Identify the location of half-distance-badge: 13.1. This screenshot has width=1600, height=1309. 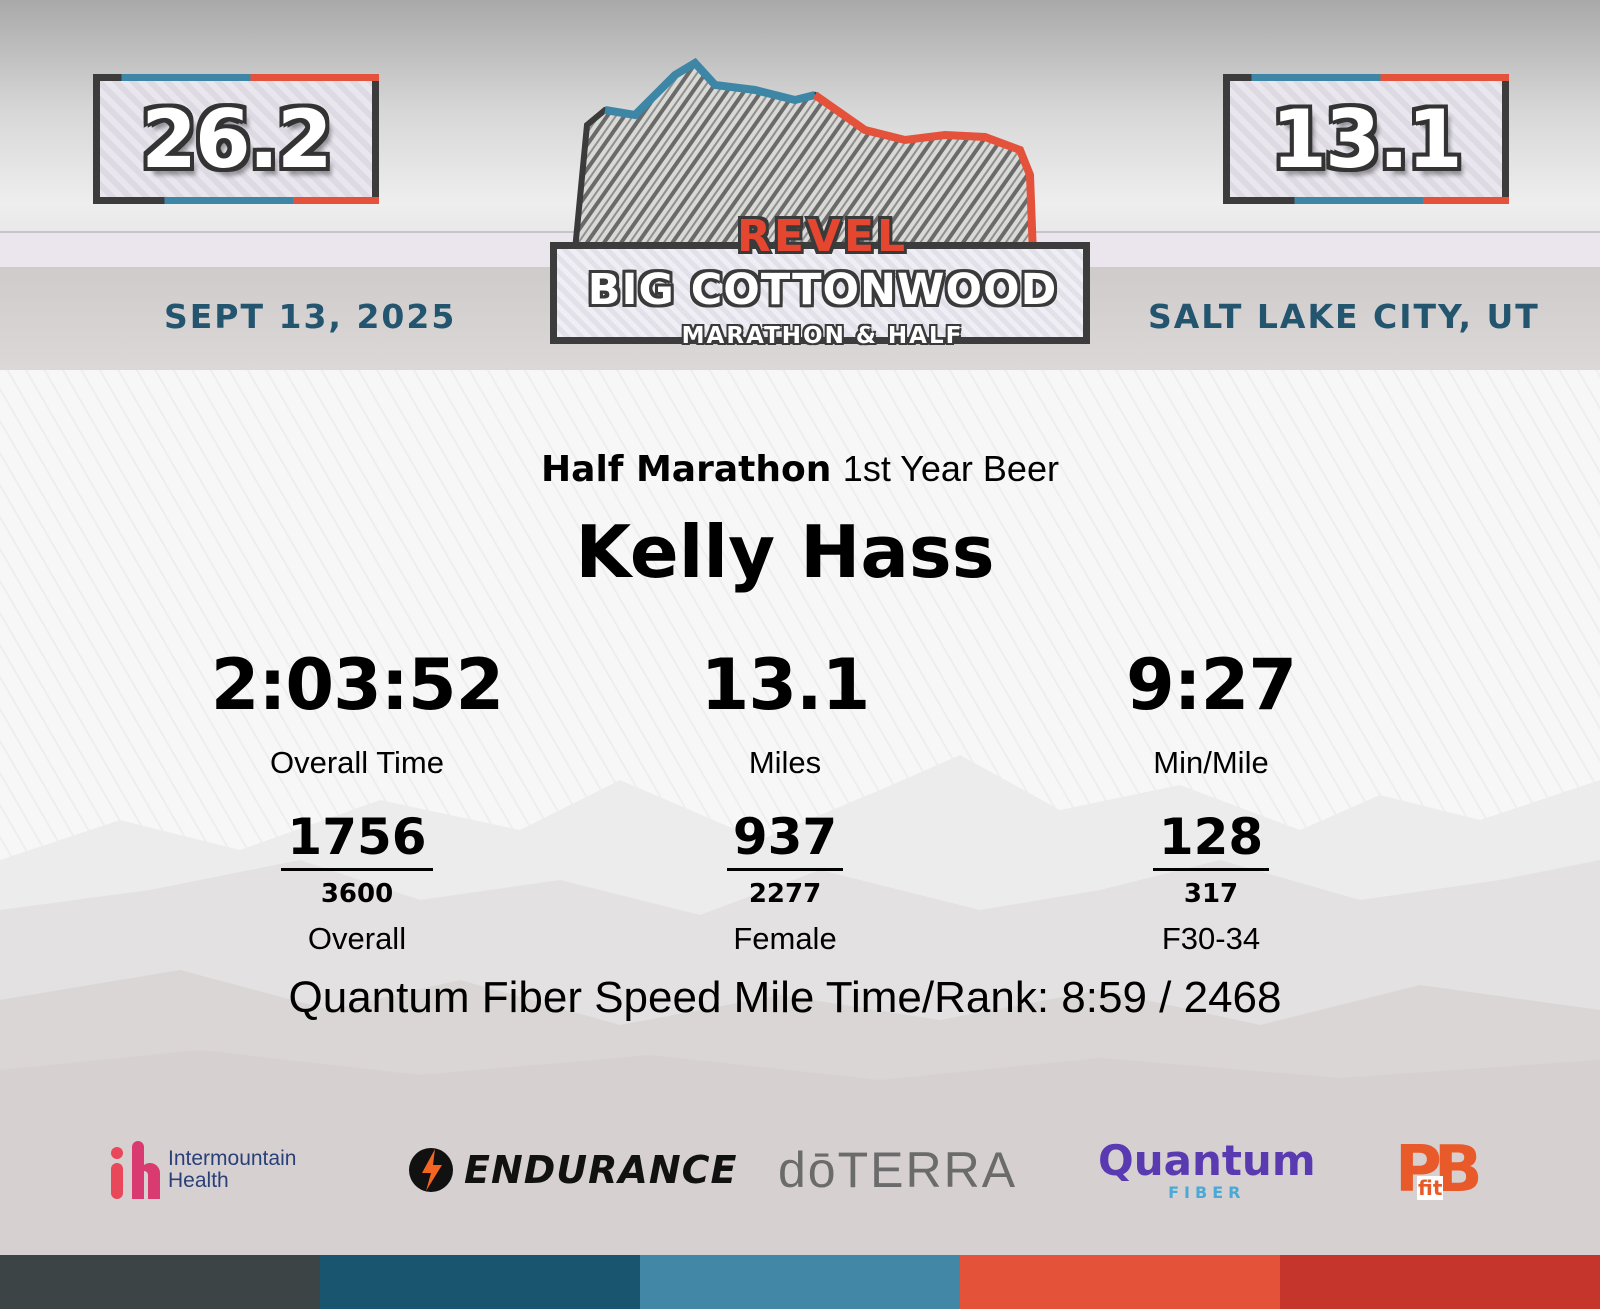
(1366, 139).